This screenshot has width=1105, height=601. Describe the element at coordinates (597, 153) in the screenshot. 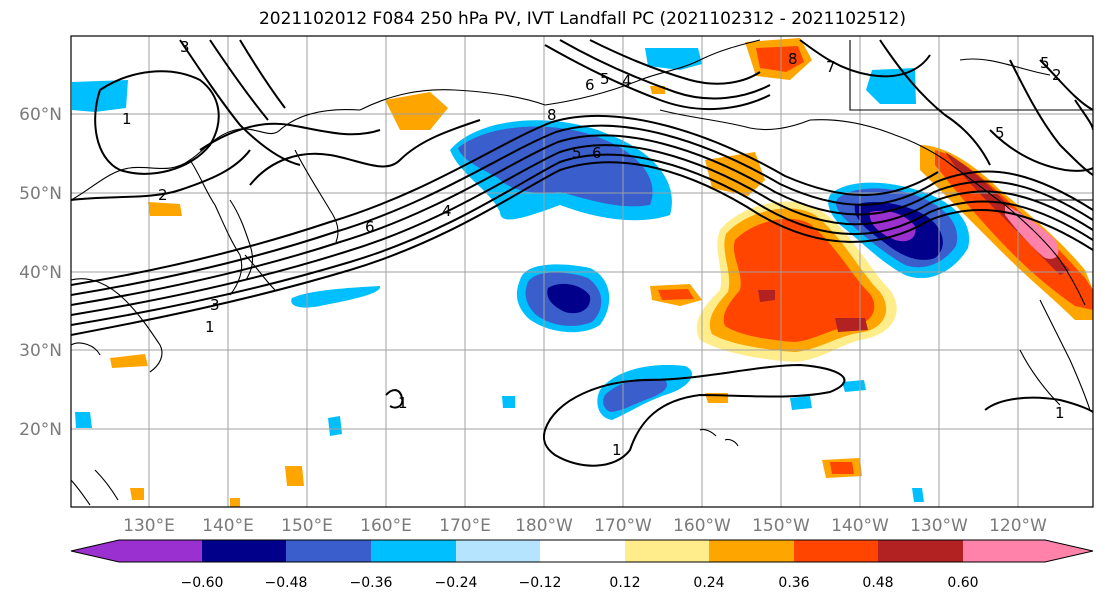

I see `contour-label-6b: 6` at that location.